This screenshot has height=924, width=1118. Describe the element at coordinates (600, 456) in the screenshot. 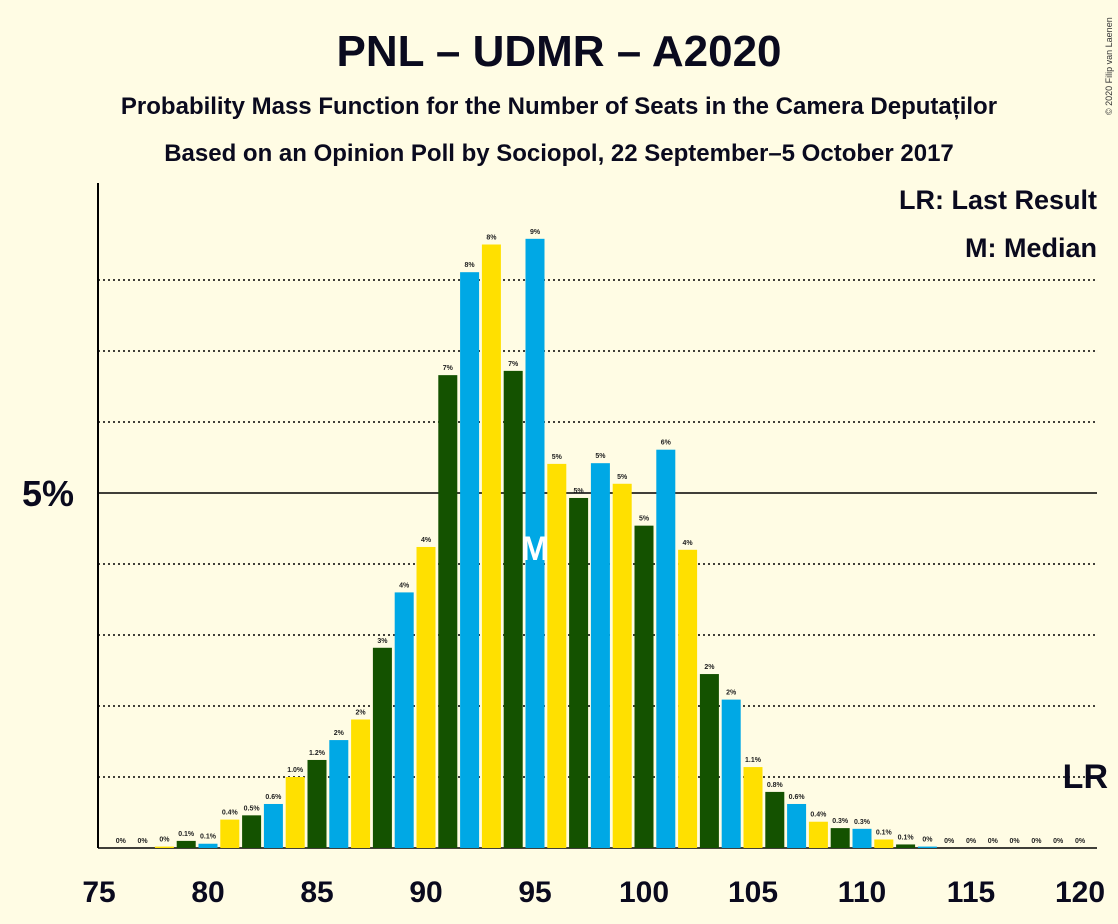

I see `data-label-seat-98: 5%` at that location.